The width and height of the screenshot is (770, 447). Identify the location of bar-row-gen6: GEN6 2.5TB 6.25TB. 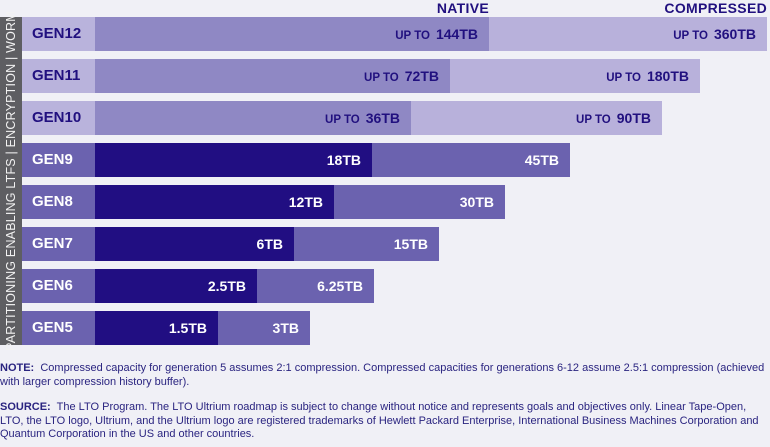
(198, 286).